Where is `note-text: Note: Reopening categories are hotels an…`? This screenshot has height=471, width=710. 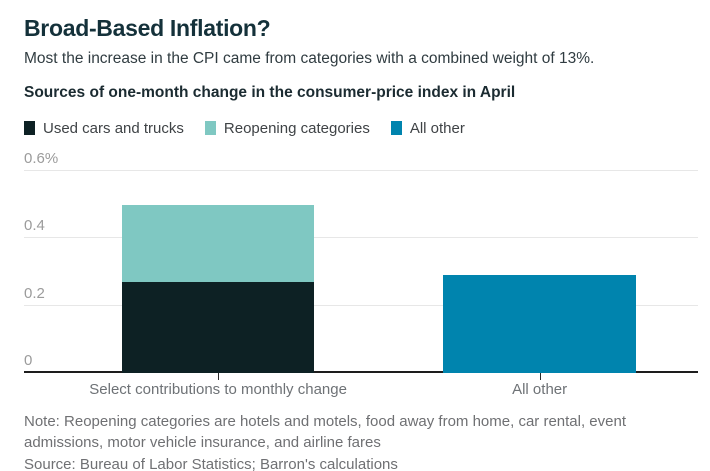 note-text: Note: Reopening categories are hotels an… is located at coordinates (325, 432).